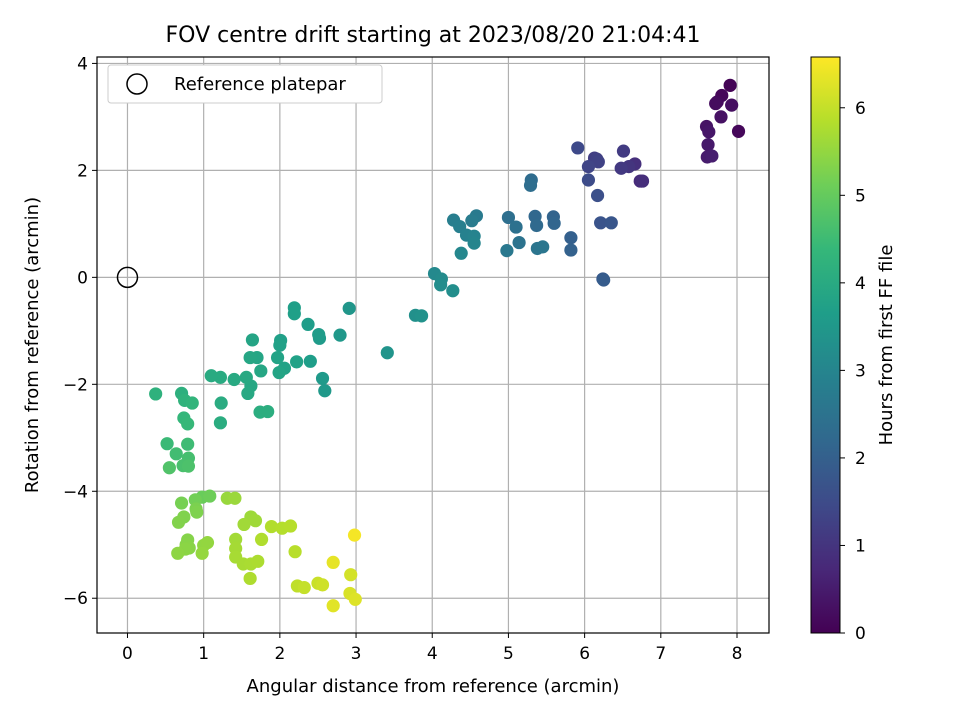  Describe the element at coordinates (75, 599) in the screenshot. I see `y-tick-label: −6` at that location.